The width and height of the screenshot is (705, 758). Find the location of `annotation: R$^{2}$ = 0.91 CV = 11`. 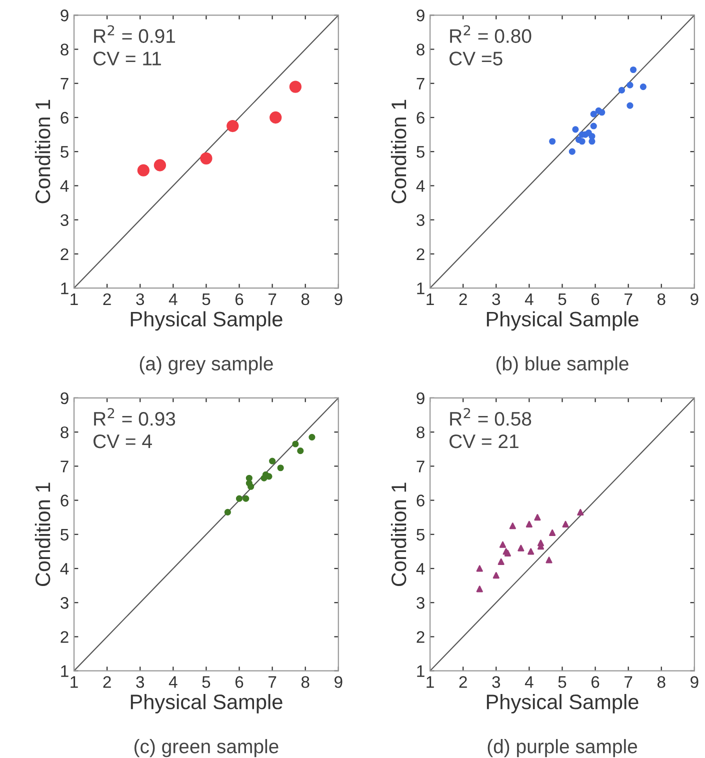

annotation: R$^{2}$ = 0.91 CV = 11 is located at coordinates (135, 45).